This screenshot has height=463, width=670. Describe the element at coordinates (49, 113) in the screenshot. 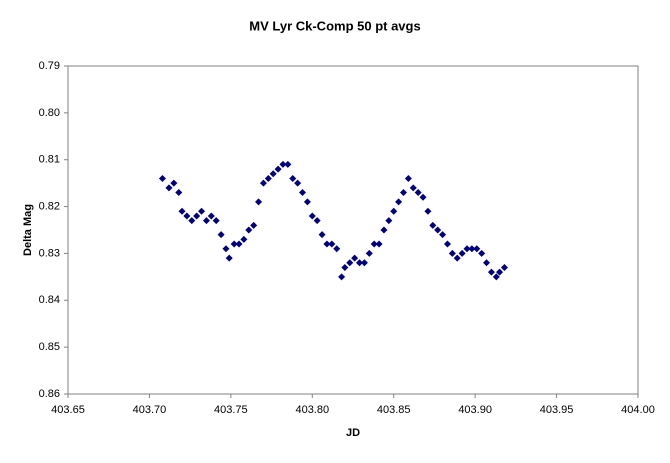

I see `y-tick-label: 0.80` at that location.